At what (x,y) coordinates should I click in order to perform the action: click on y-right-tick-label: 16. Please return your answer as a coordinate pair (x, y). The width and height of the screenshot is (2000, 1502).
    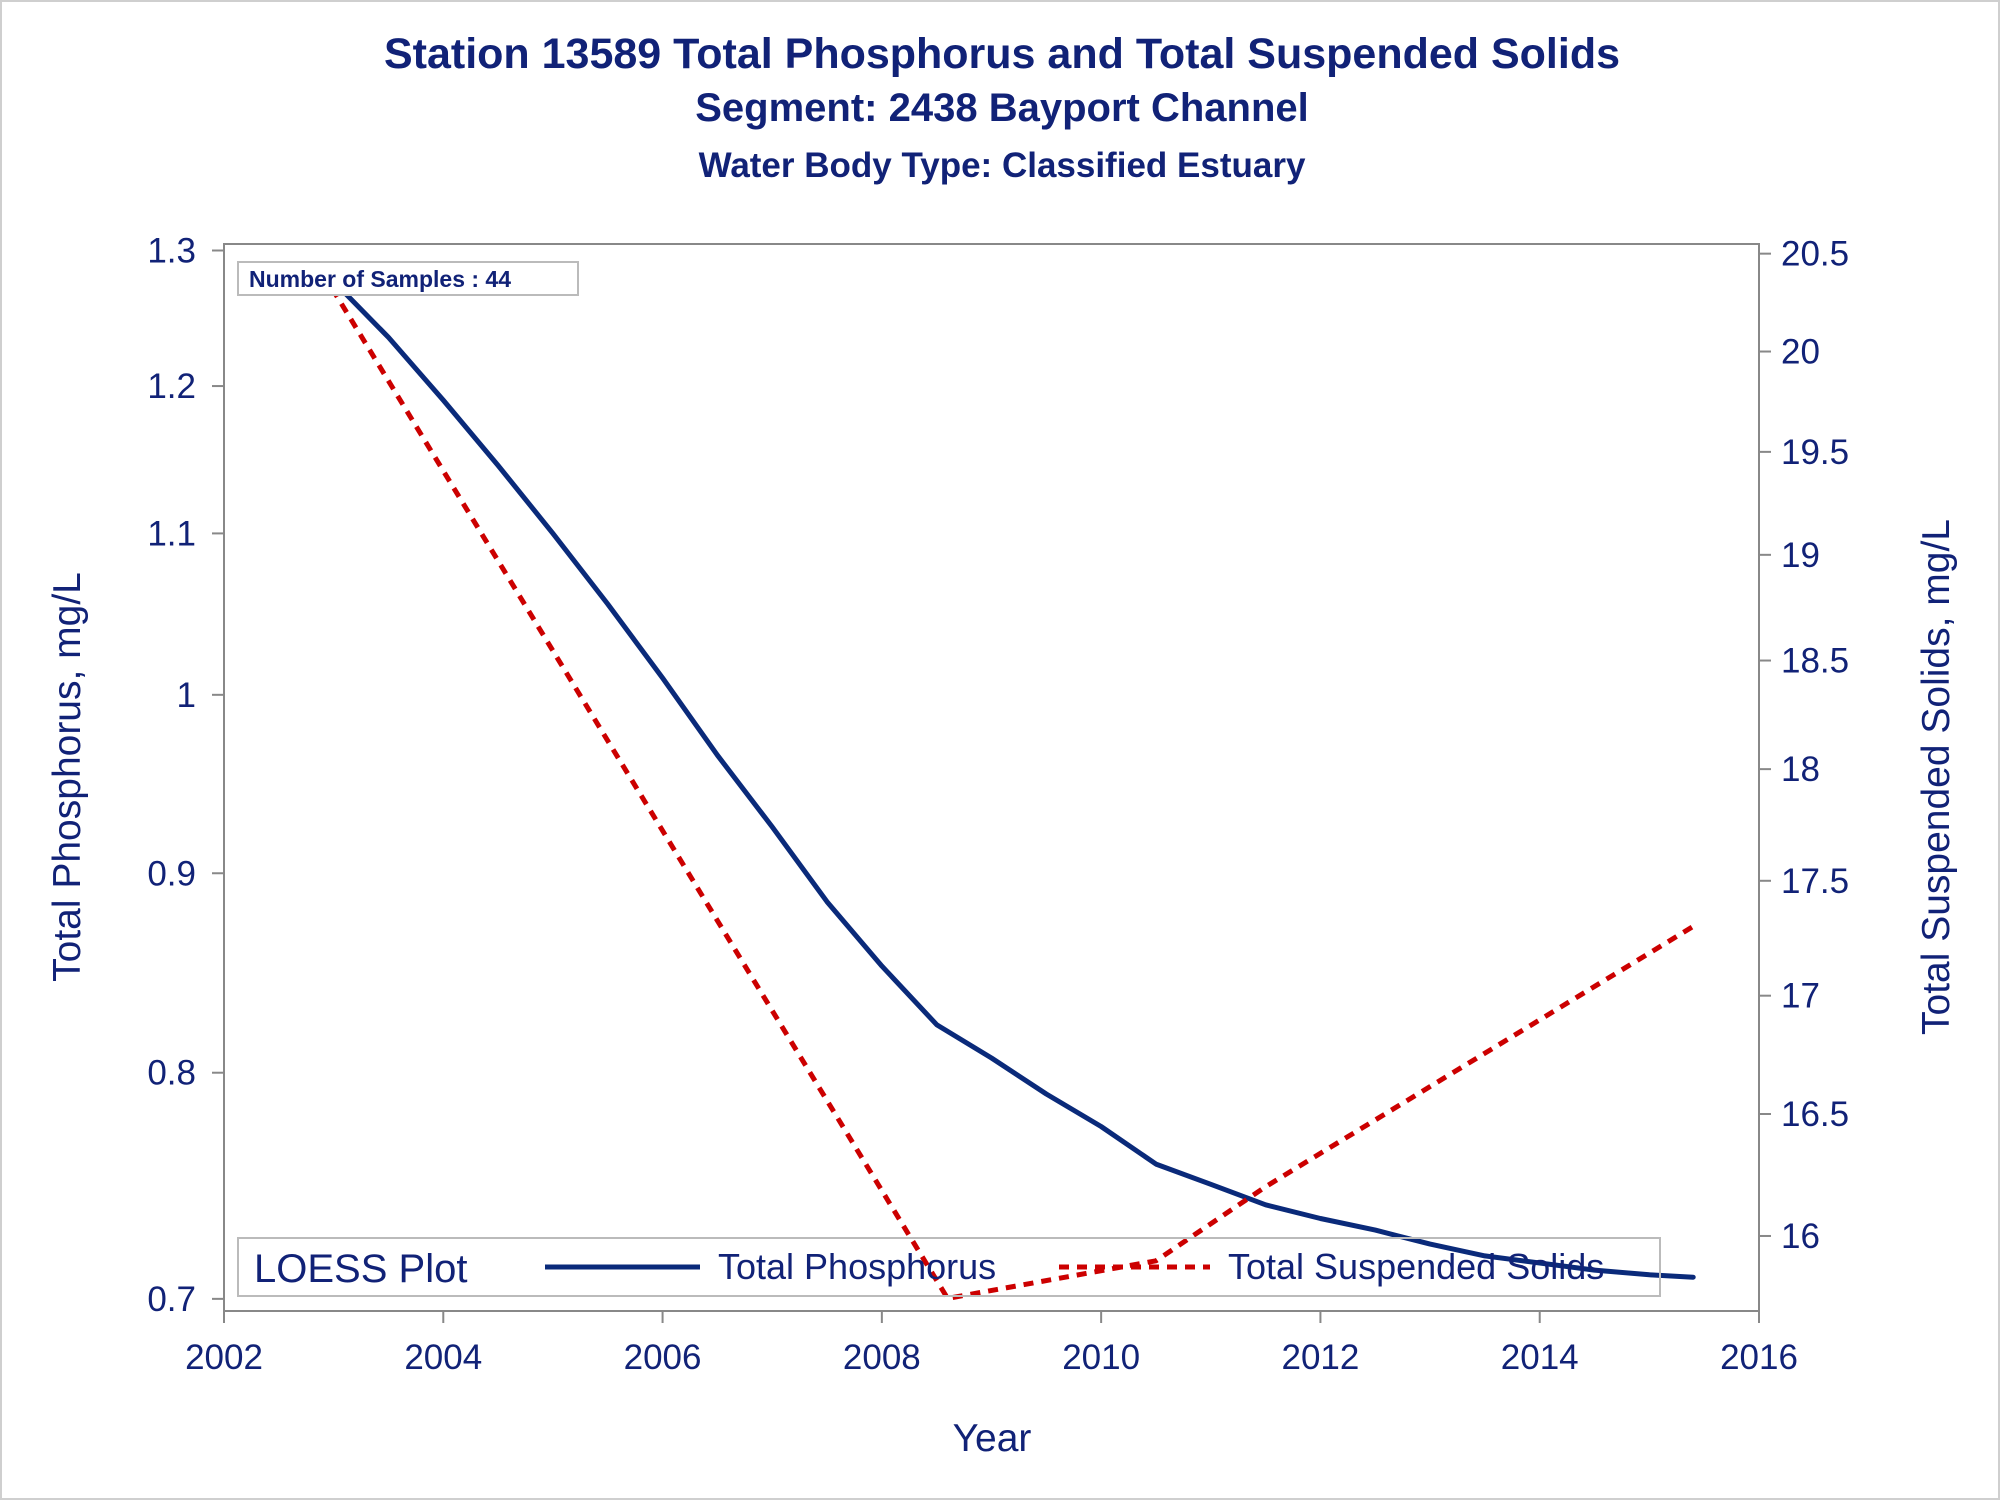
    Looking at the image, I should click on (1800, 1236).